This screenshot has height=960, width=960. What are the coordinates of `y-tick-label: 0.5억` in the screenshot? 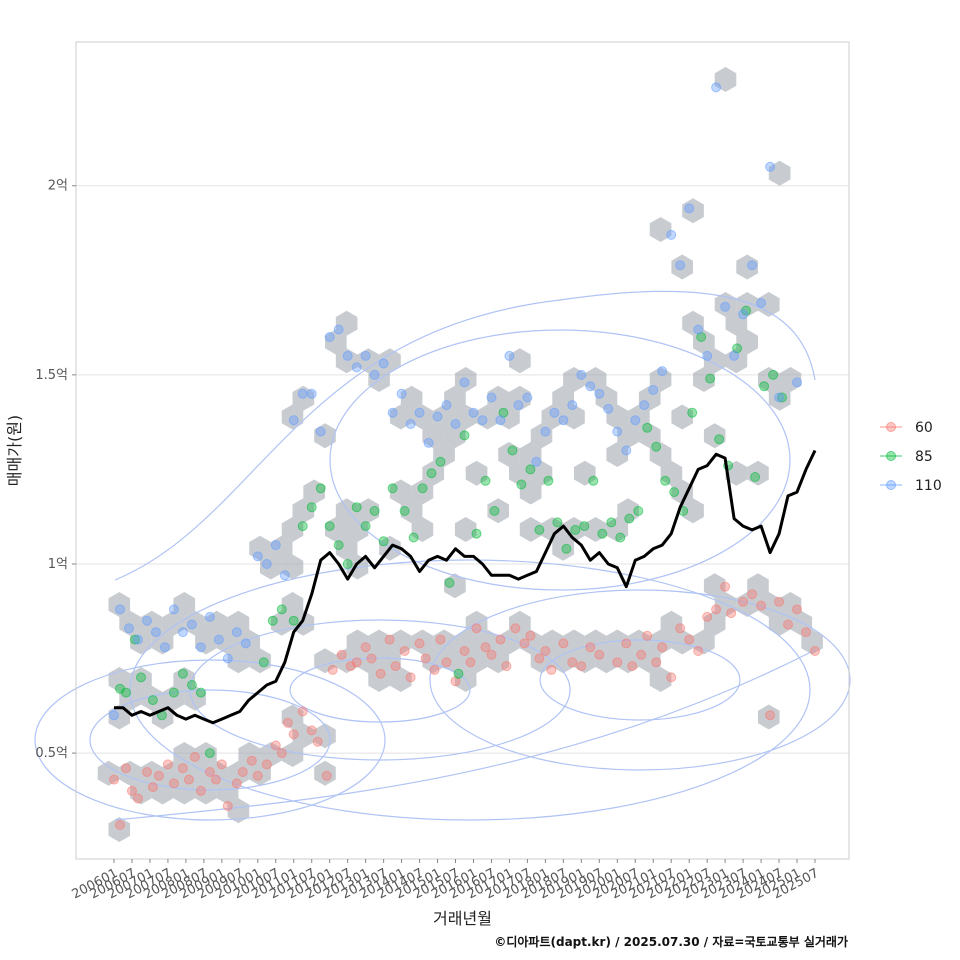 It's located at (51, 753).